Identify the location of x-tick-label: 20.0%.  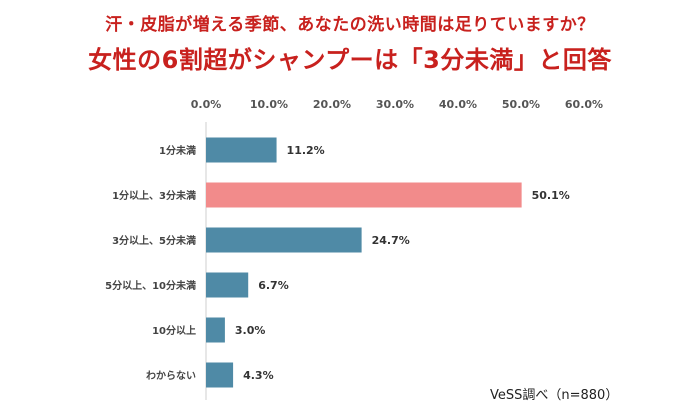
(332, 104).